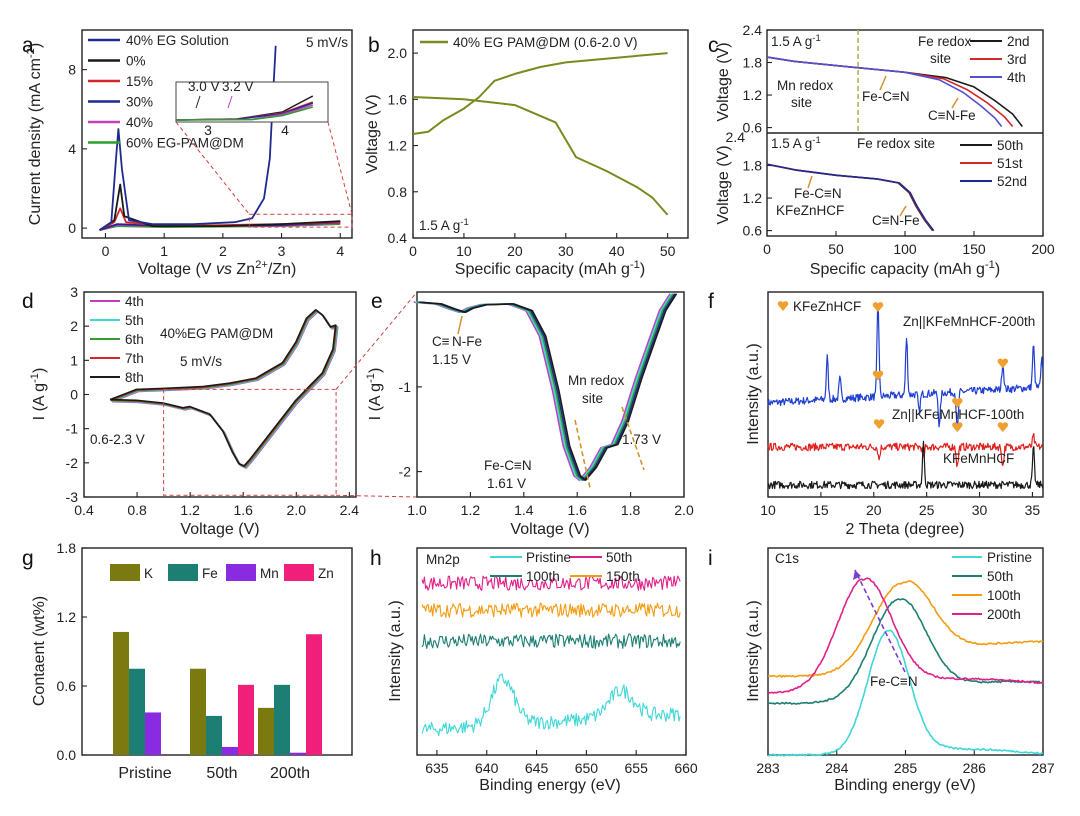 This screenshot has height=816, width=1080. I want to click on series-label-200th: Zn||KFeMnHCF-200th, so click(969, 321).